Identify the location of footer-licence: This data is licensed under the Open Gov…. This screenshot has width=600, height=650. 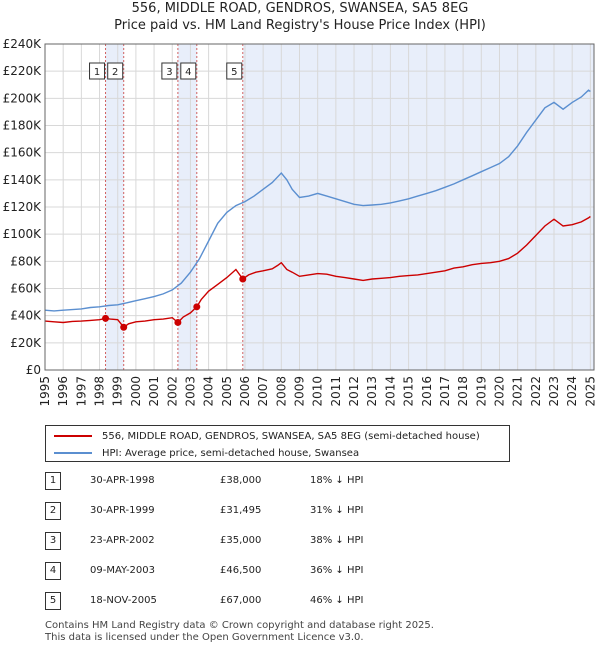
(204, 637).